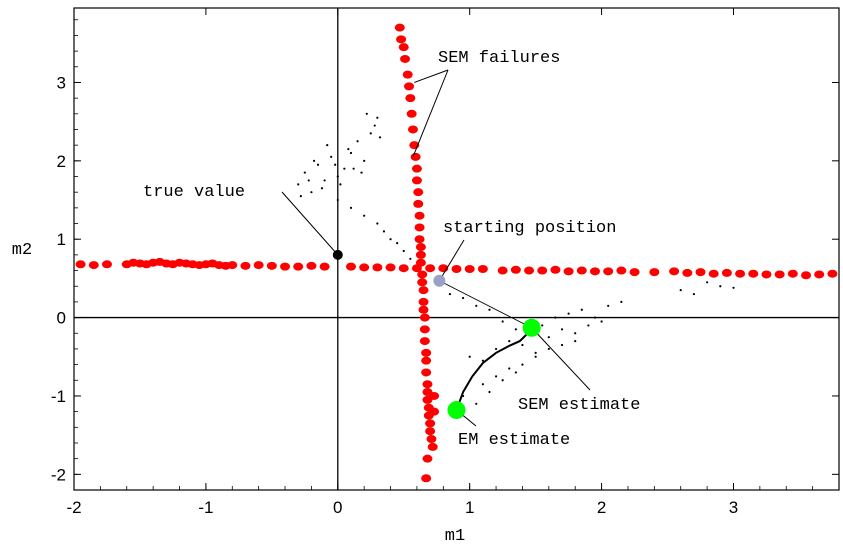  What do you see at coordinates (469, 507) in the screenshot?
I see `x-tick-label: 1` at bounding box center [469, 507].